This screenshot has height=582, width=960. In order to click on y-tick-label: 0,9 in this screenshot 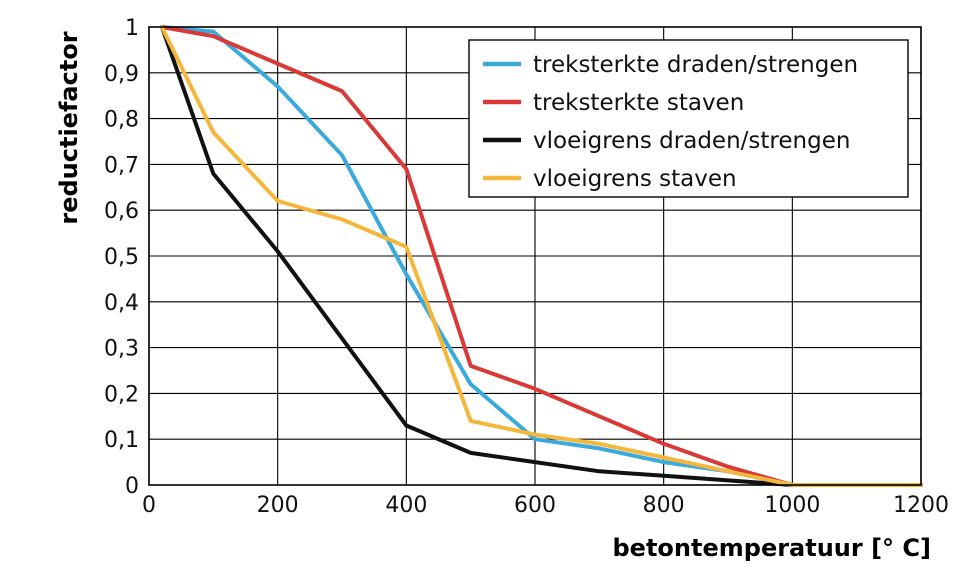, I will do `click(121, 74)`.